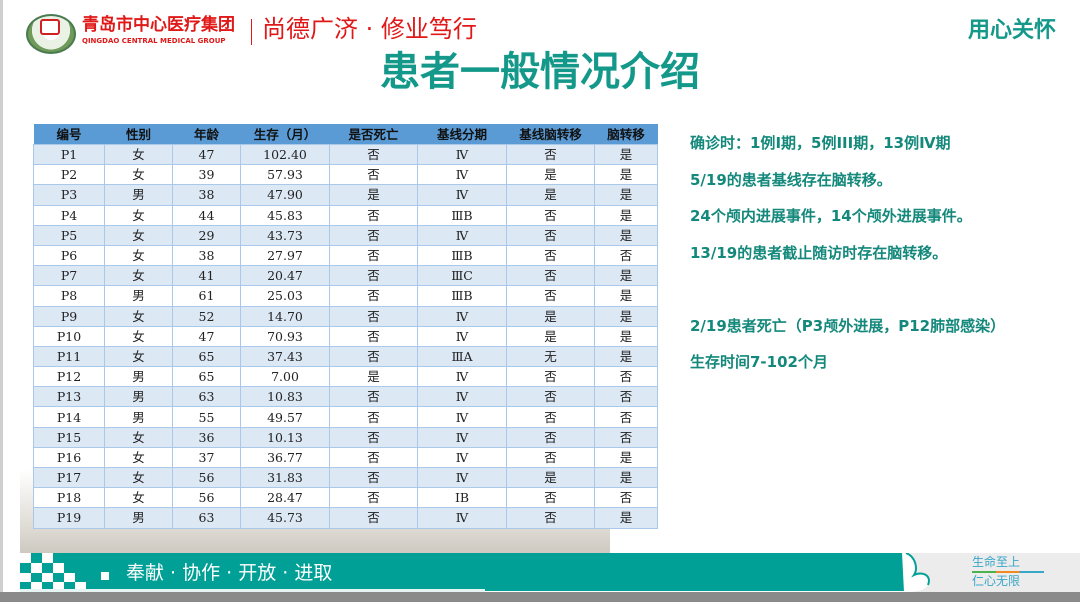  What do you see at coordinates (285, 498) in the screenshot?
I see `table-cell: 28.47` at bounding box center [285, 498].